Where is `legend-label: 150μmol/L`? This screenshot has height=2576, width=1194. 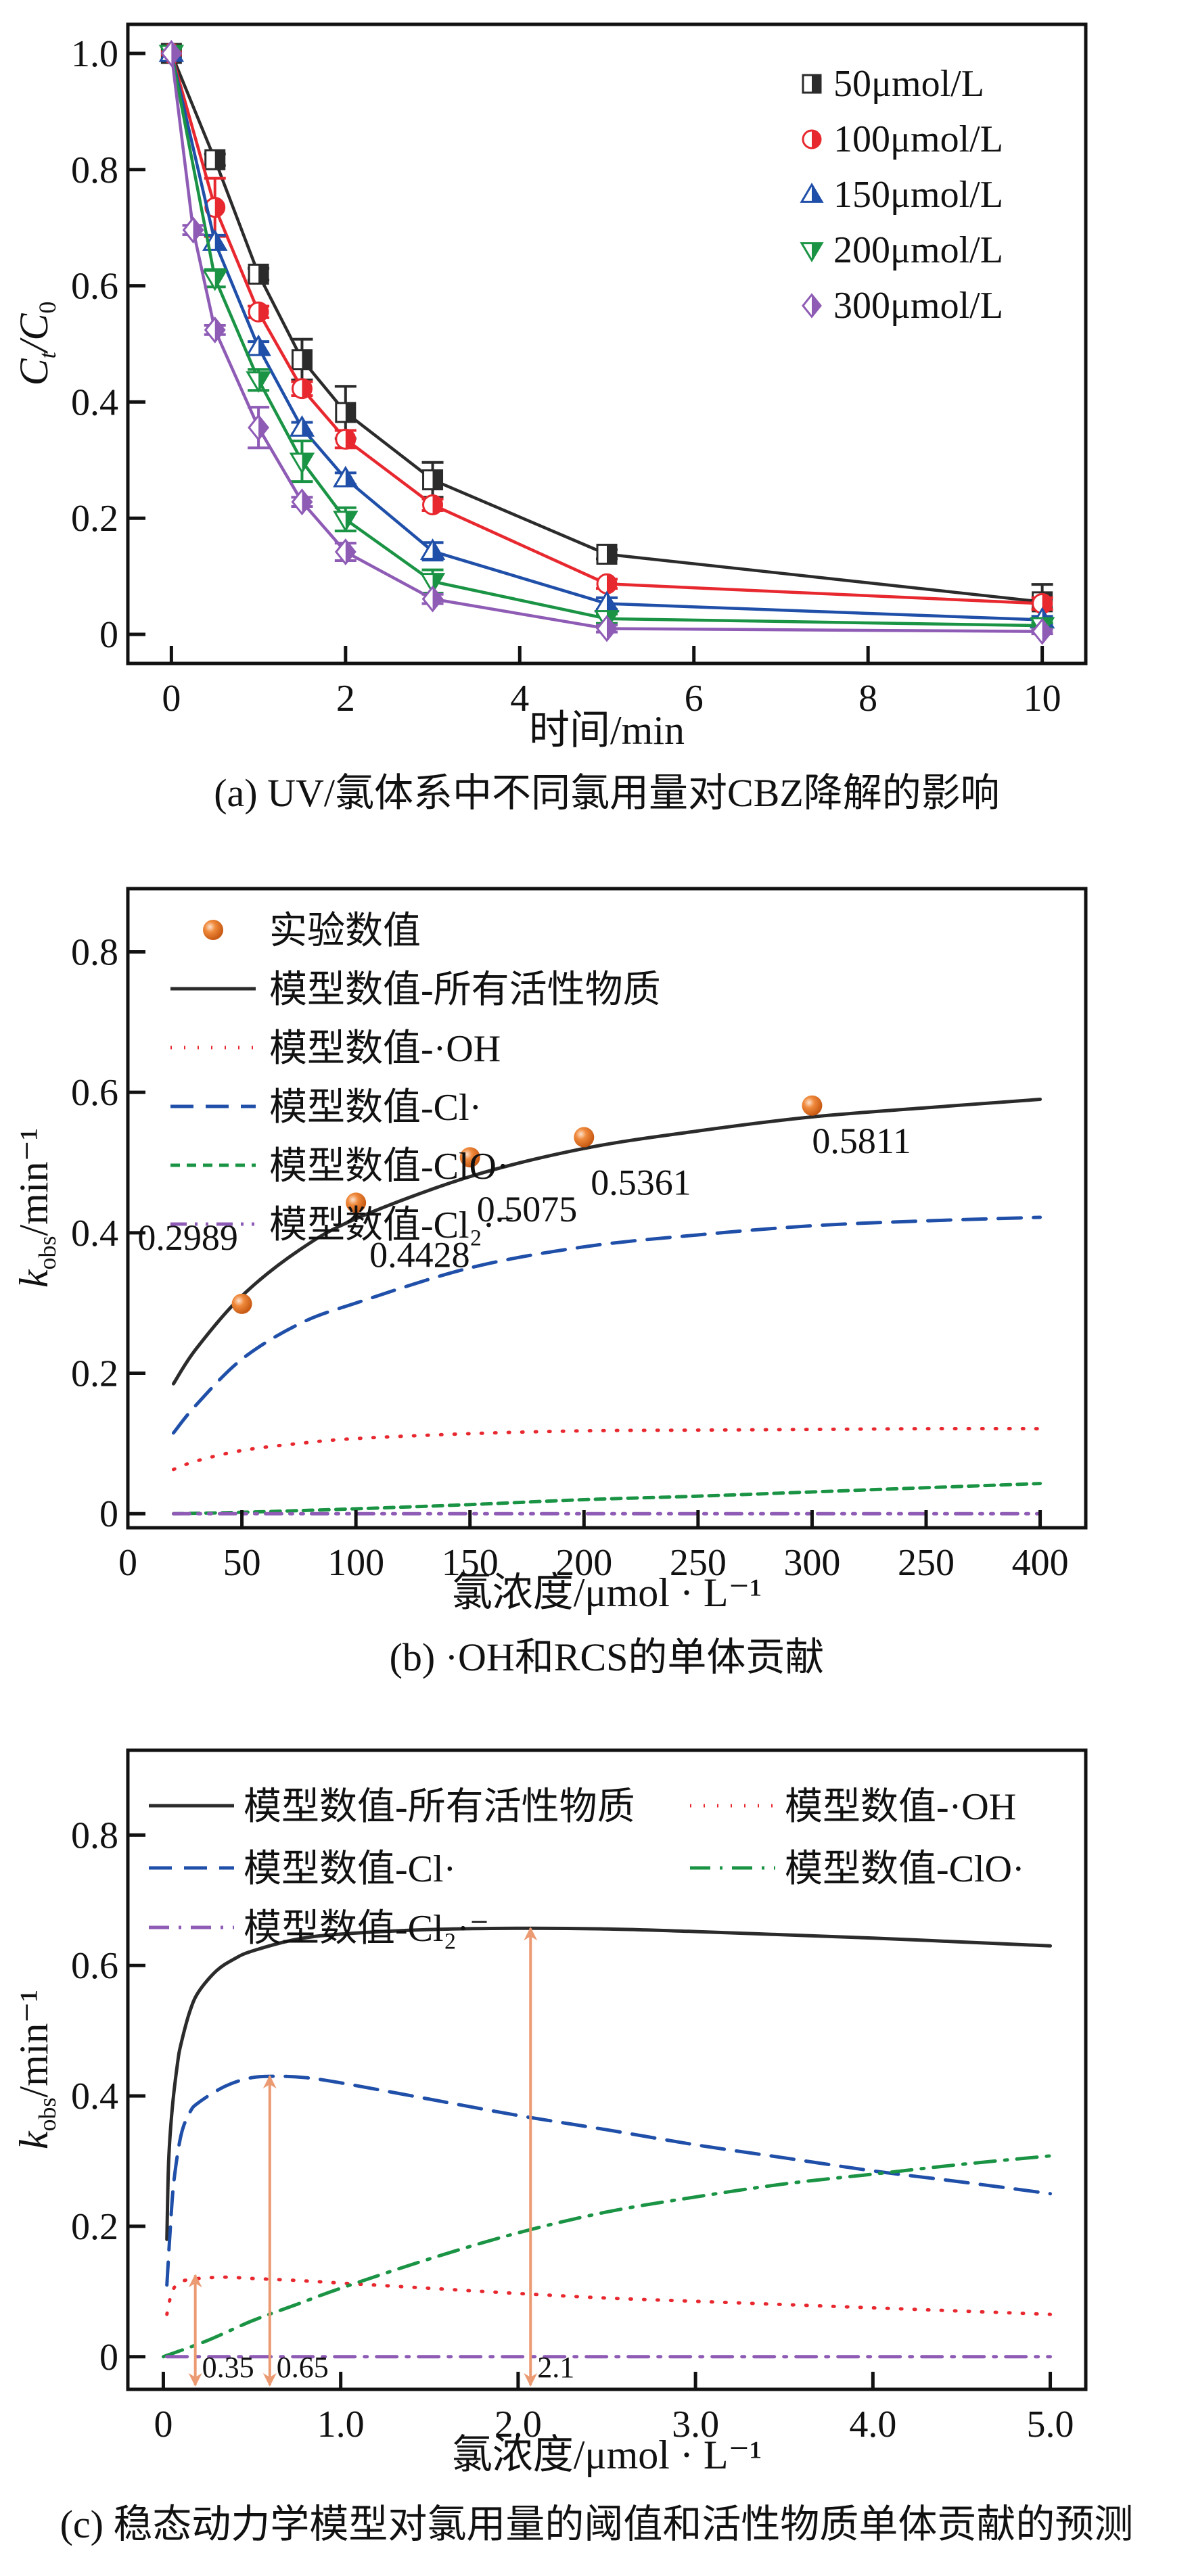 legend-label: 150μmol/L is located at coordinates (918, 195).